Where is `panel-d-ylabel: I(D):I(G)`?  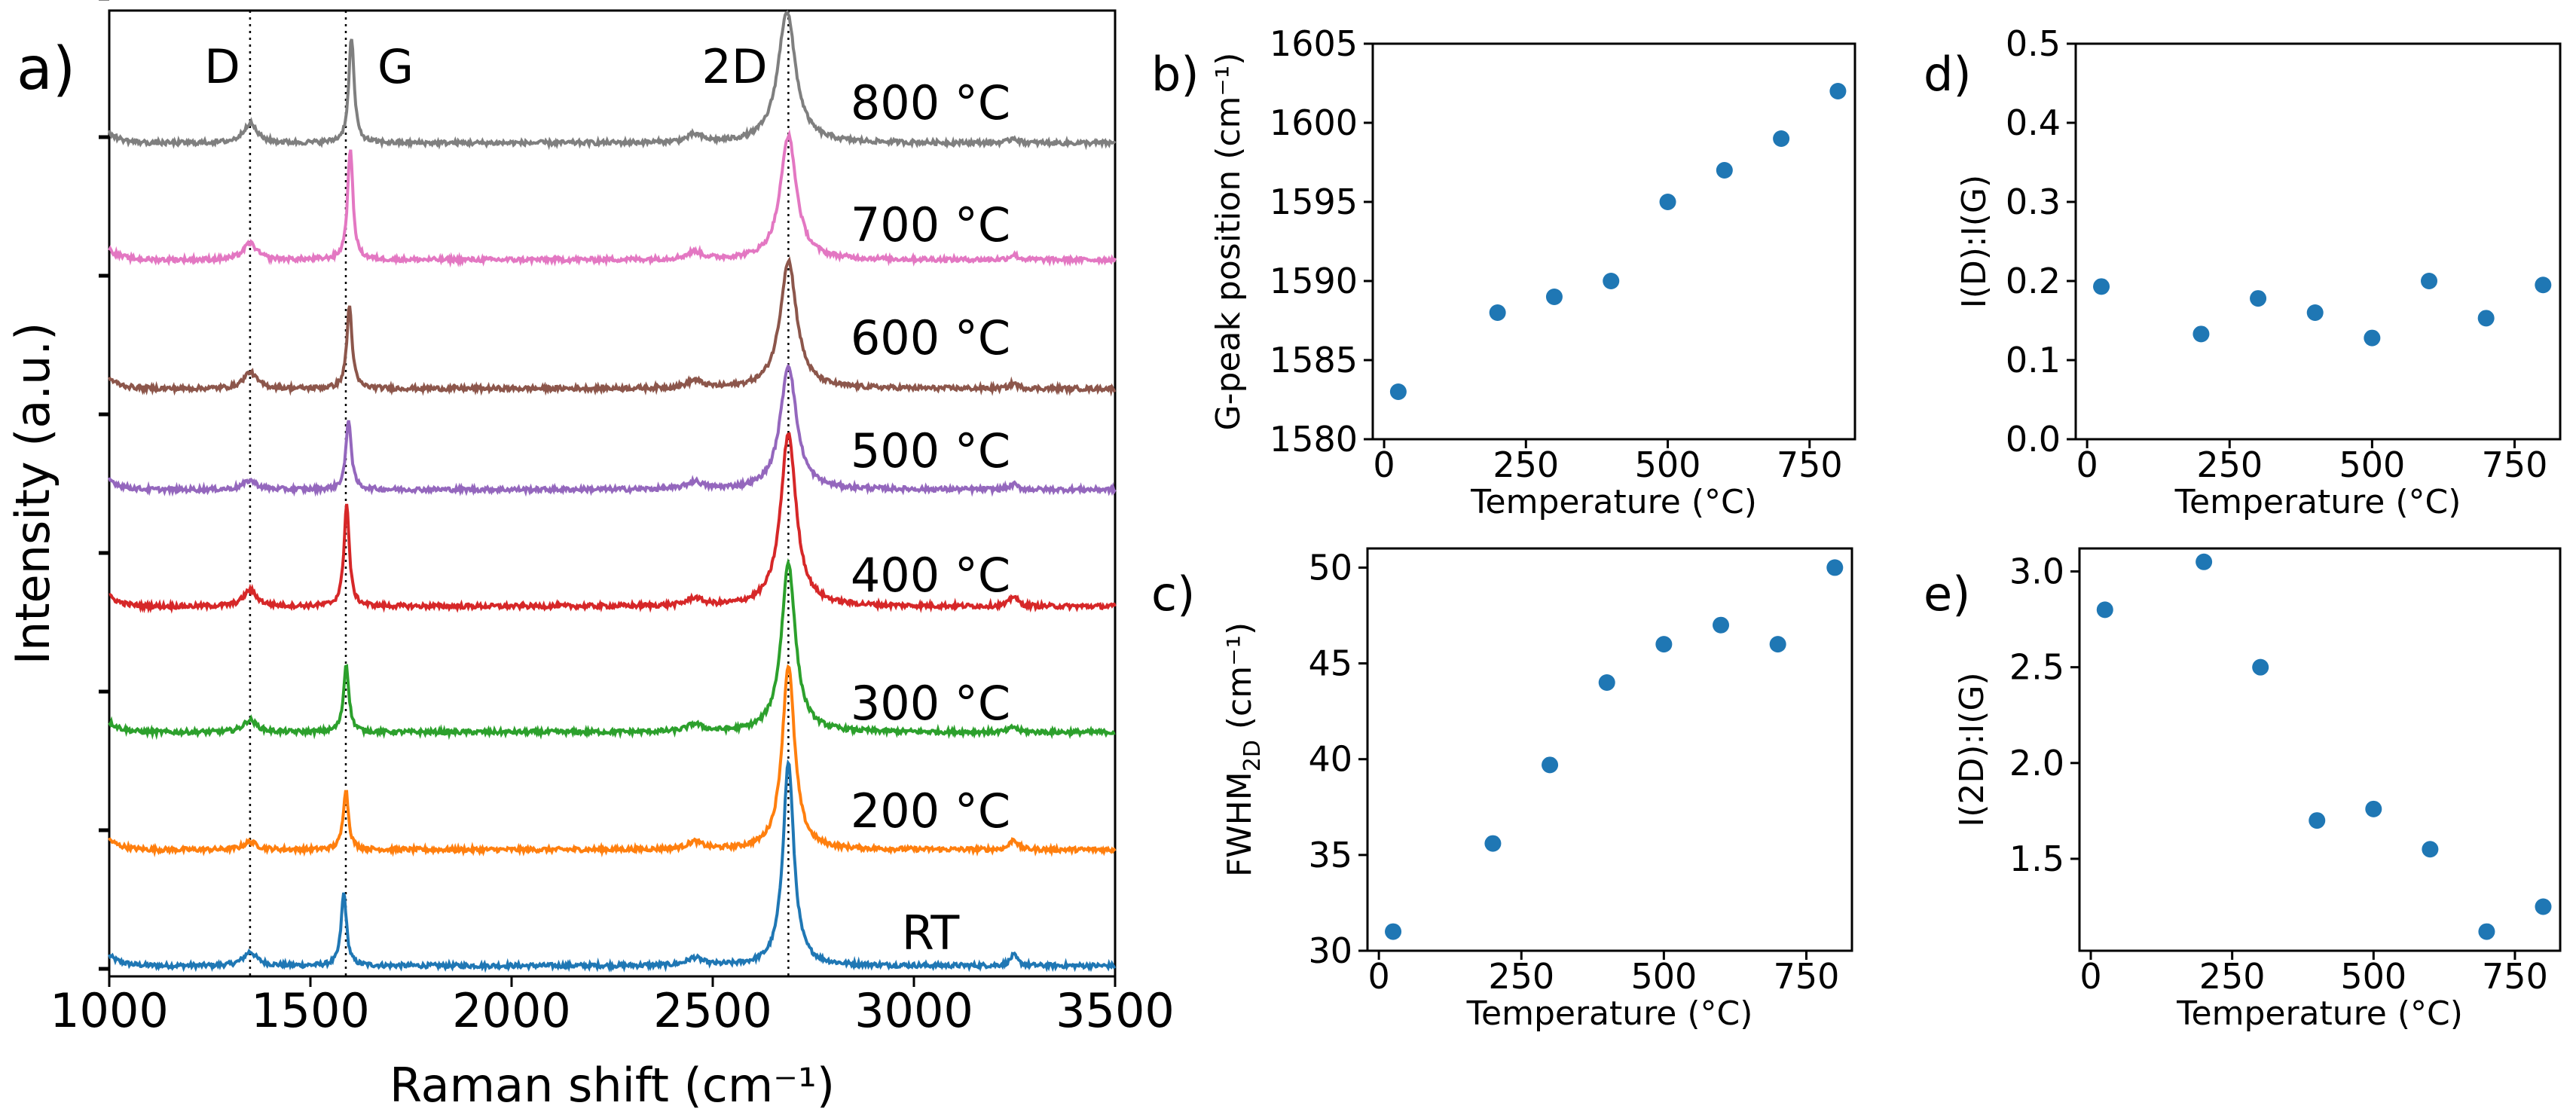
panel-d-ylabel: I(D):I(G) is located at coordinates (1974, 241).